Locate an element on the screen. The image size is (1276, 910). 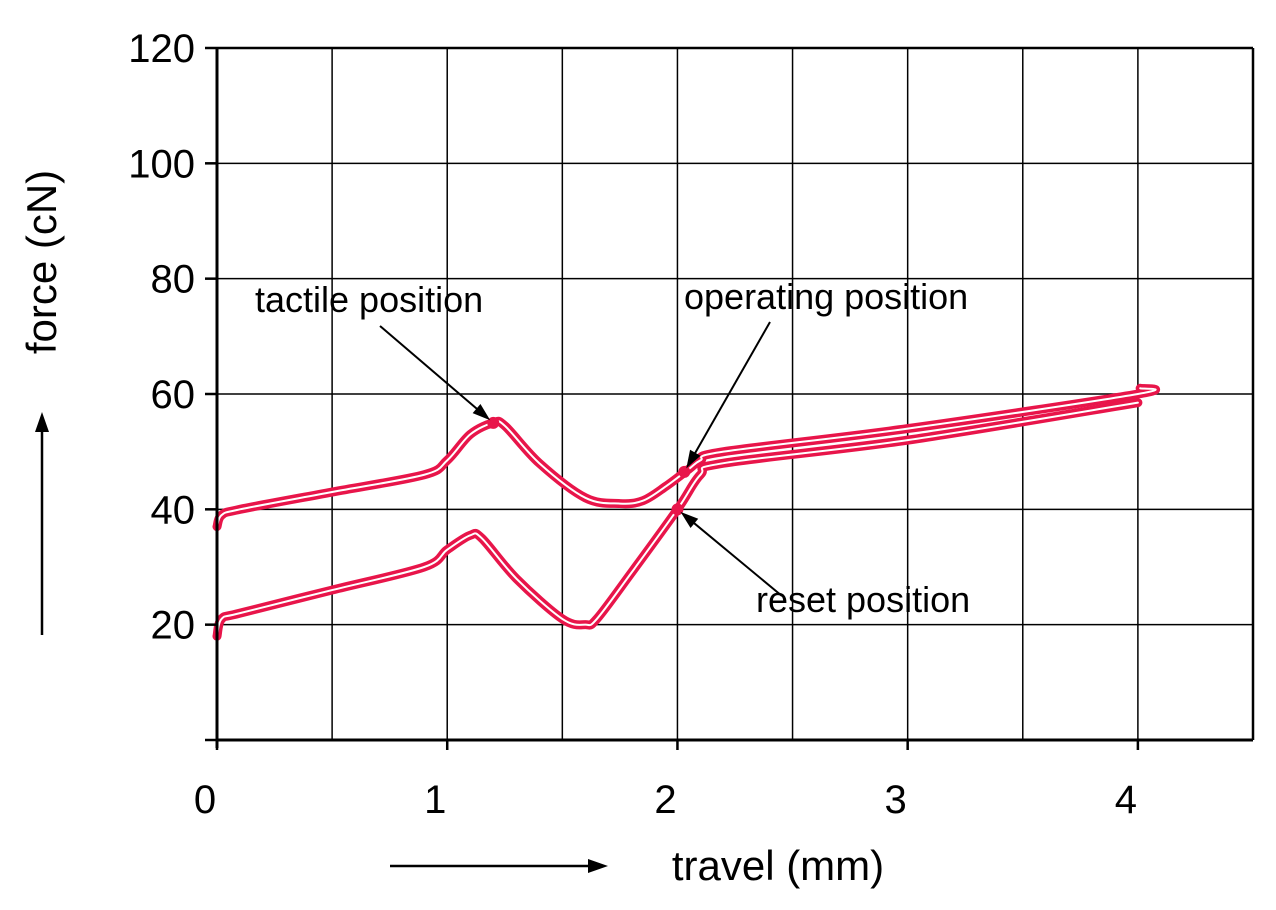
x-tick-label: 0 is located at coordinates (205, 800).